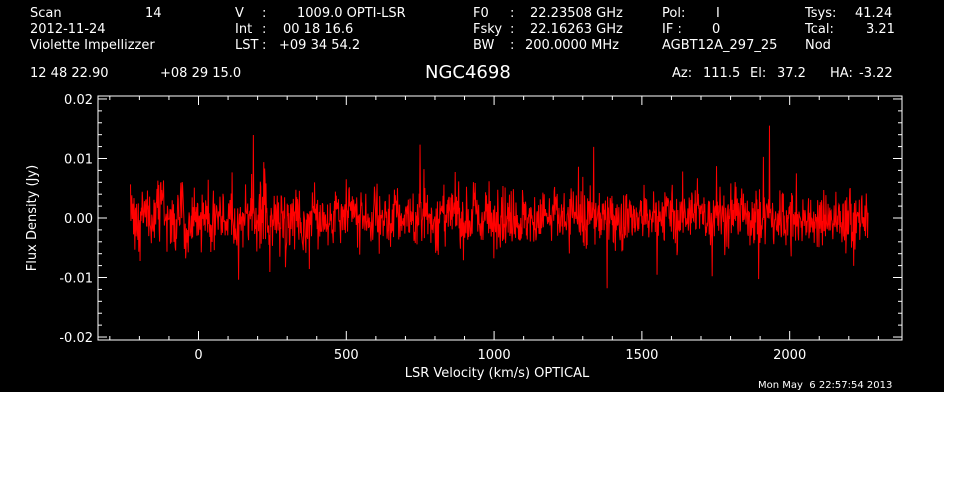 The image size is (962, 490). Describe the element at coordinates (718, 13) in the screenshot. I see `pol-value: I` at that location.